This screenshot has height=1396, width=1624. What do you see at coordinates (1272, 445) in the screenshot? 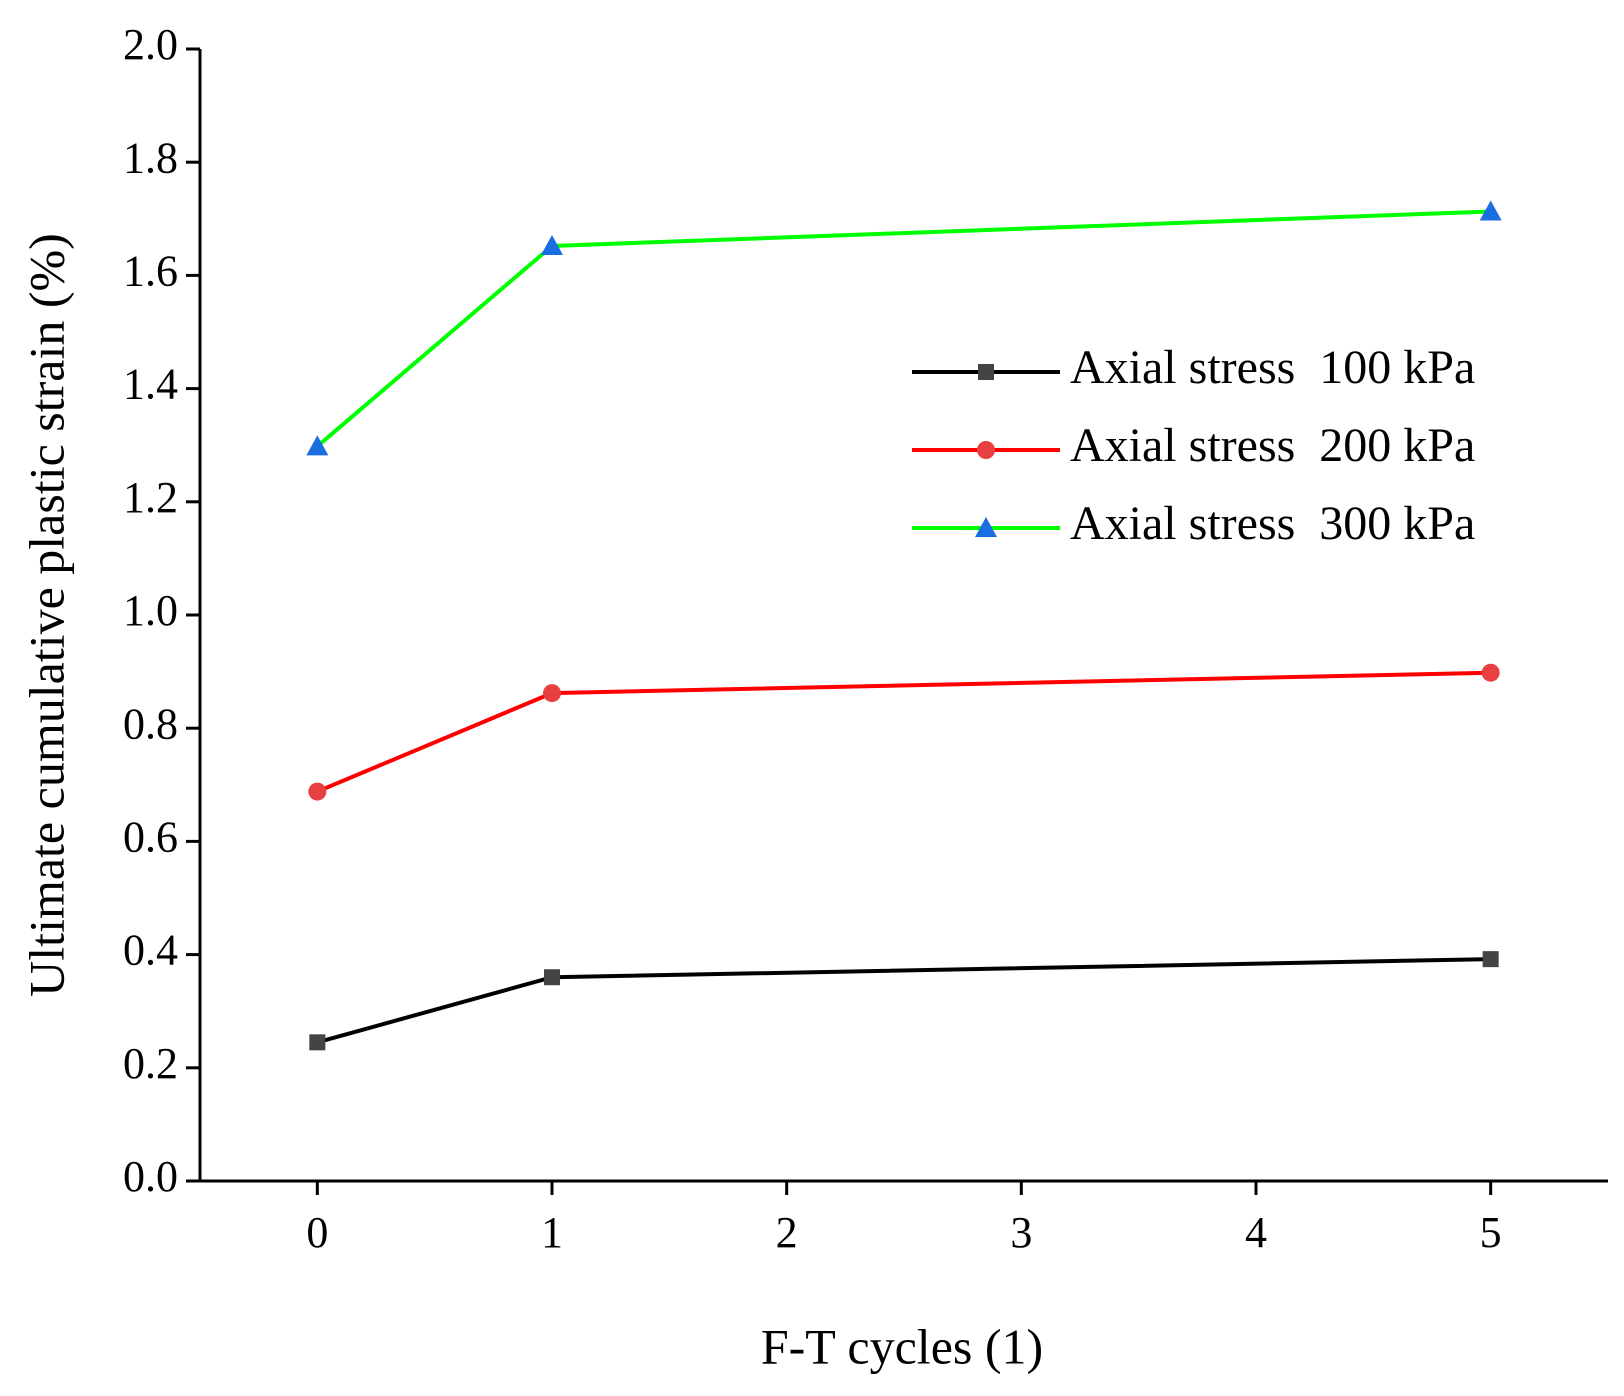
I see `legend-label: Axial stress 200 kPa` at bounding box center [1272, 445].